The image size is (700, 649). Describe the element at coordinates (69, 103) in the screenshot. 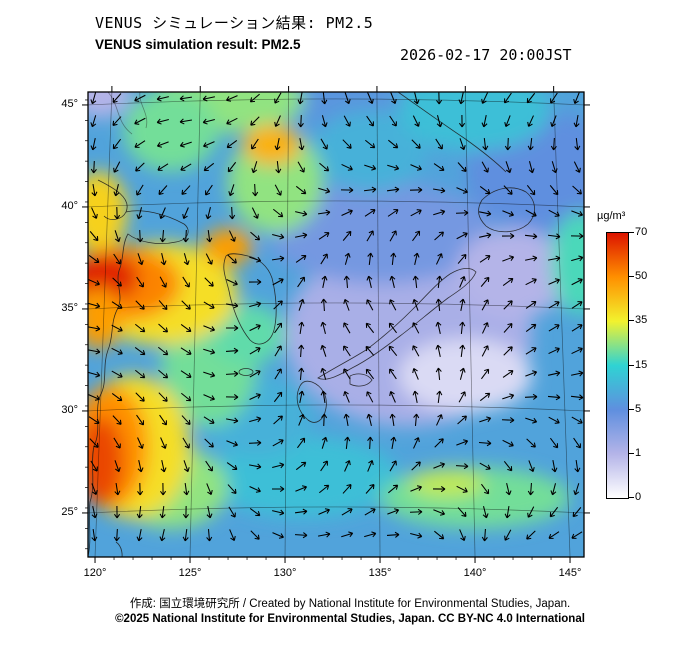

I see `lat-tick-label: 45°` at that location.